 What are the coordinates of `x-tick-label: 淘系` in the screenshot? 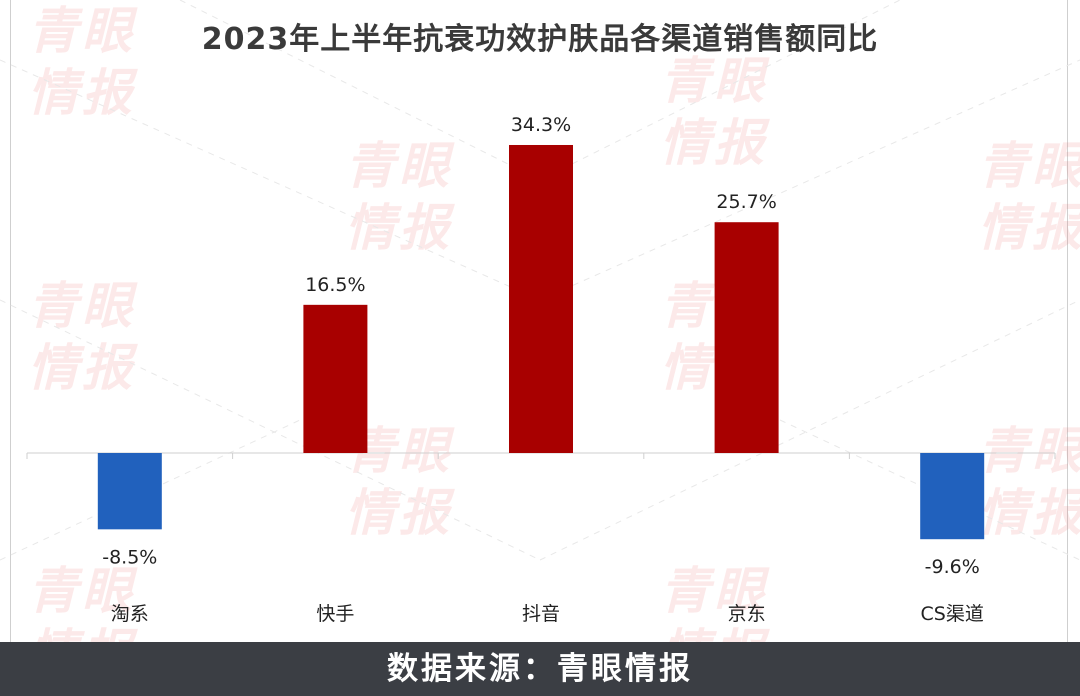 It's located at (130, 614).